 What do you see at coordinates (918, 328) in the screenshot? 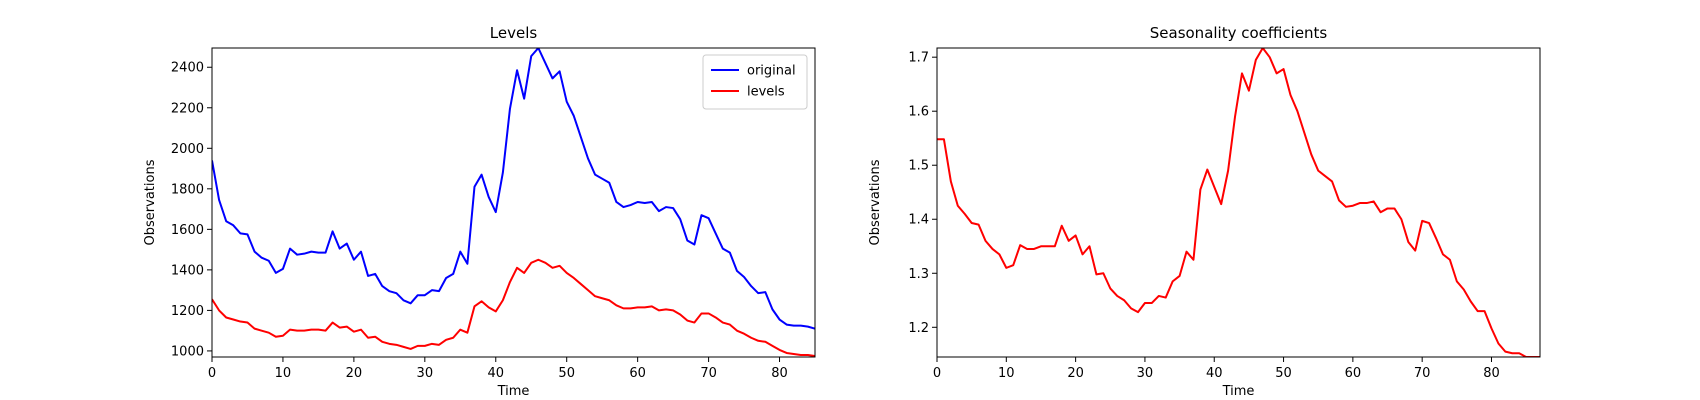
I see `y-tick-label: 1.2` at bounding box center [918, 328].